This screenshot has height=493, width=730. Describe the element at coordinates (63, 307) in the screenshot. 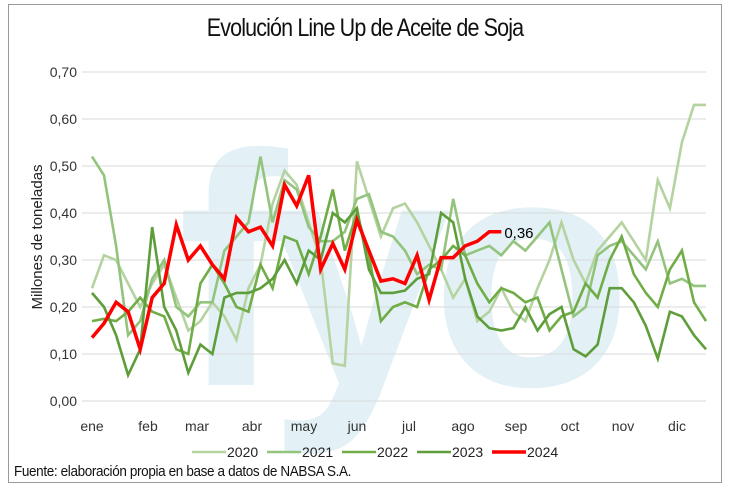

I see `y-tick-label: 0,20` at that location.